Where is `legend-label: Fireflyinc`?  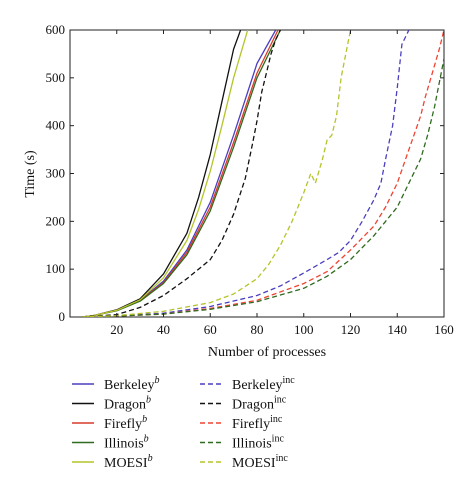 legend-label: Fireflyinc is located at coordinates (257, 423).